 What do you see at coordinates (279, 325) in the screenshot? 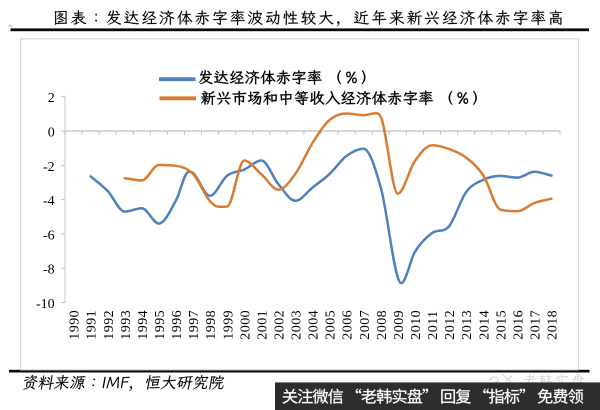
I see `svg-text: 2002` at bounding box center [279, 325].